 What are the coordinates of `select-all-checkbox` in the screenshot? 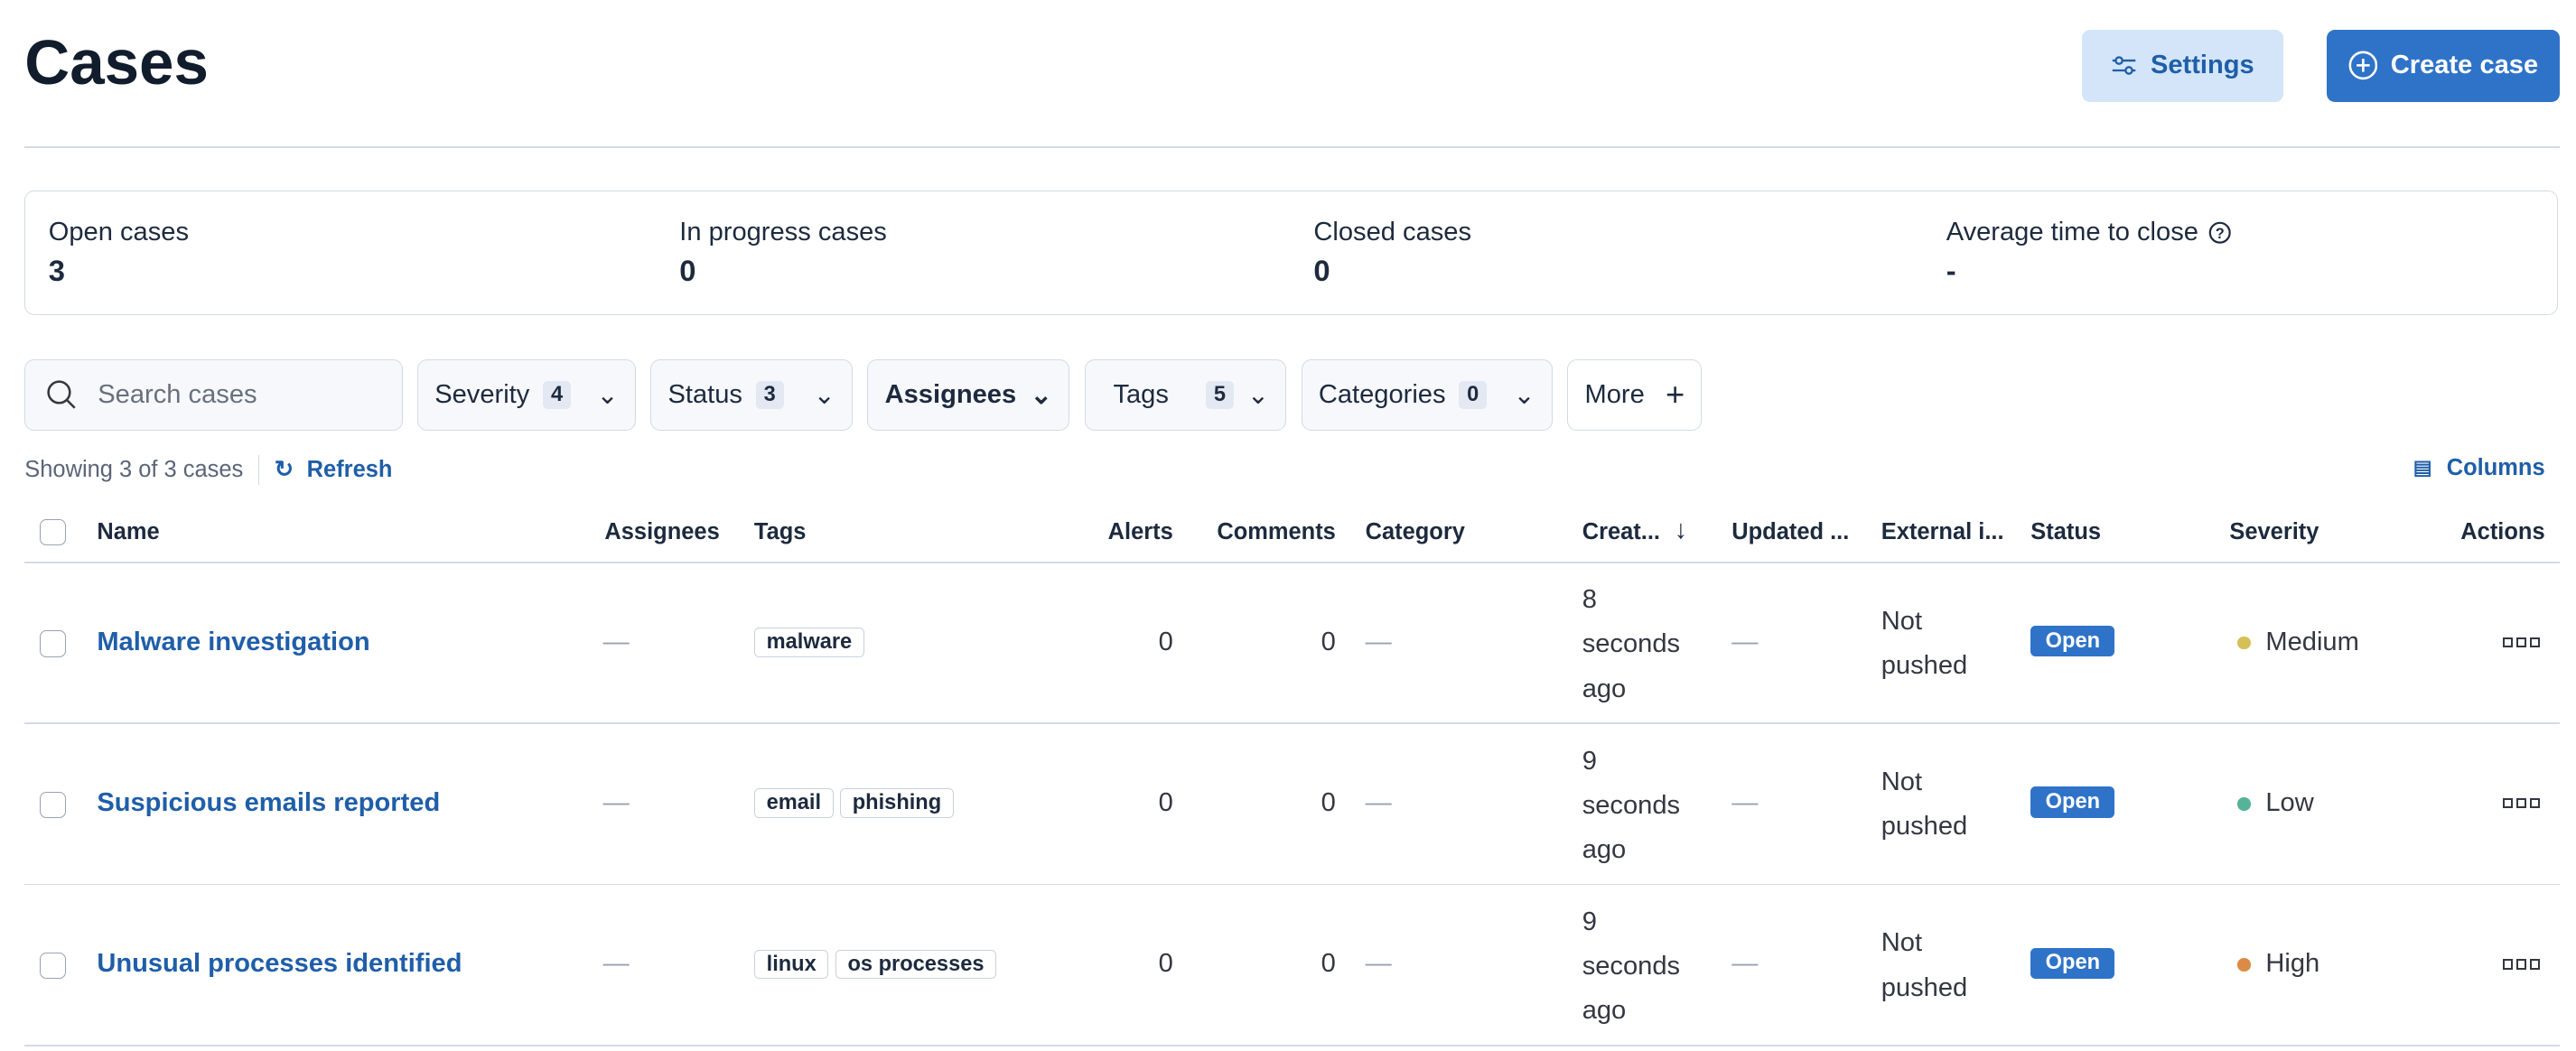 It's located at (52, 531).